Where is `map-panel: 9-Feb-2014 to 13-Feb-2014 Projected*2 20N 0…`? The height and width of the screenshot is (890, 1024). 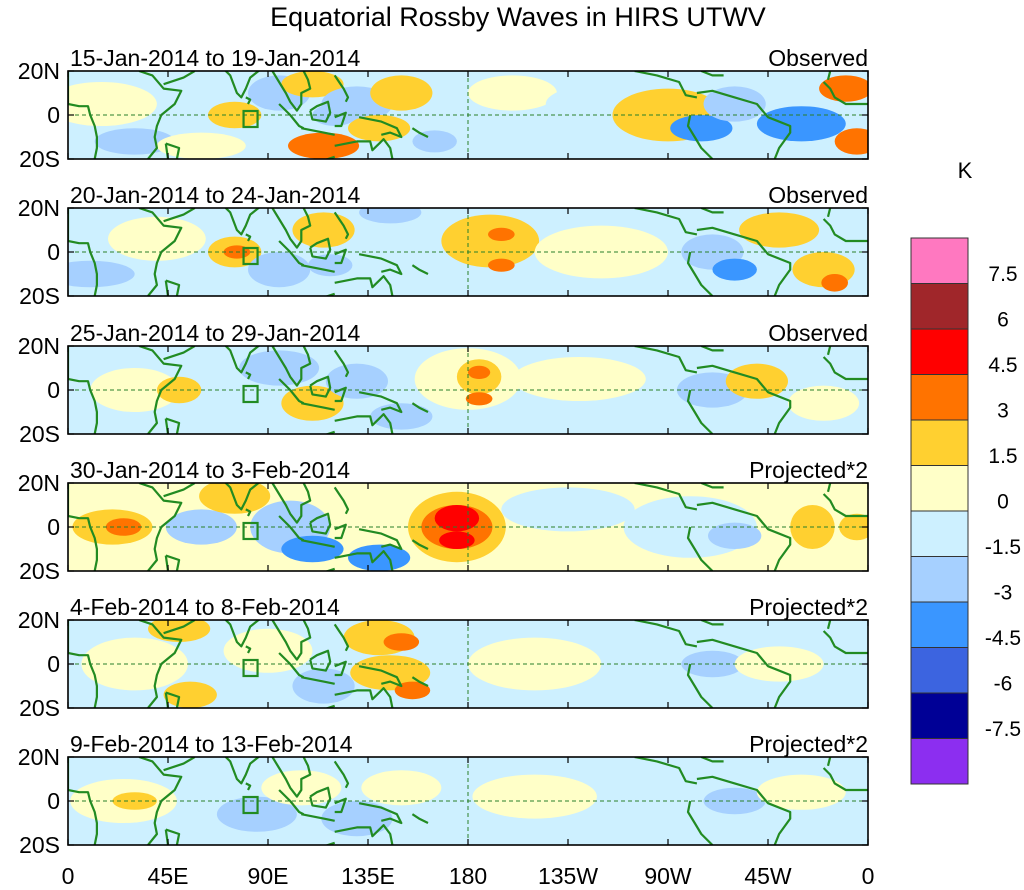
map-panel: 9-Feb-2014 to 13-Feb-2014 Projected*2 20N 0… is located at coordinates (443, 794).